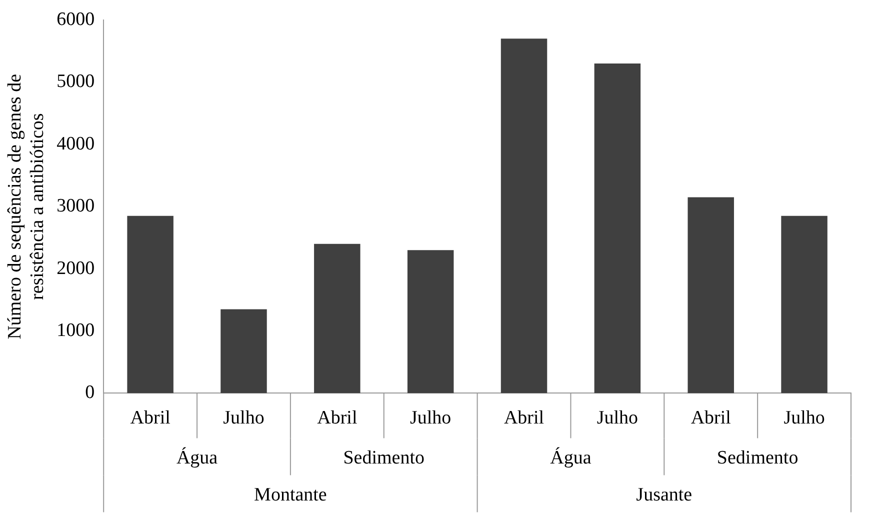  What do you see at coordinates (90, 393) in the screenshot?
I see `y-tick-label: 0` at bounding box center [90, 393].